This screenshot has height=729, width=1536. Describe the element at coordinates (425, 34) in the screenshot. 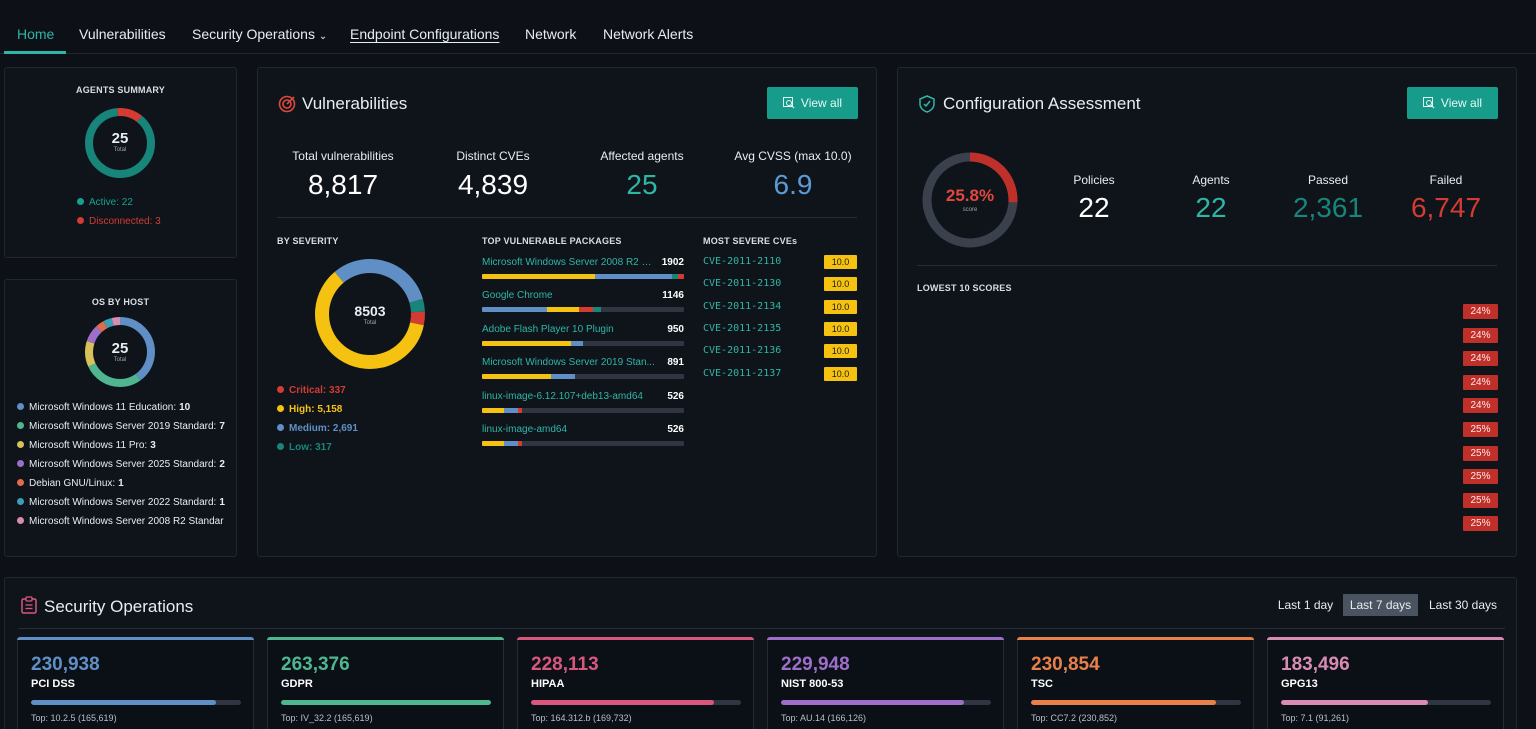

I see `tab-endpoint-configurations: Endpoint Configurations` at that location.